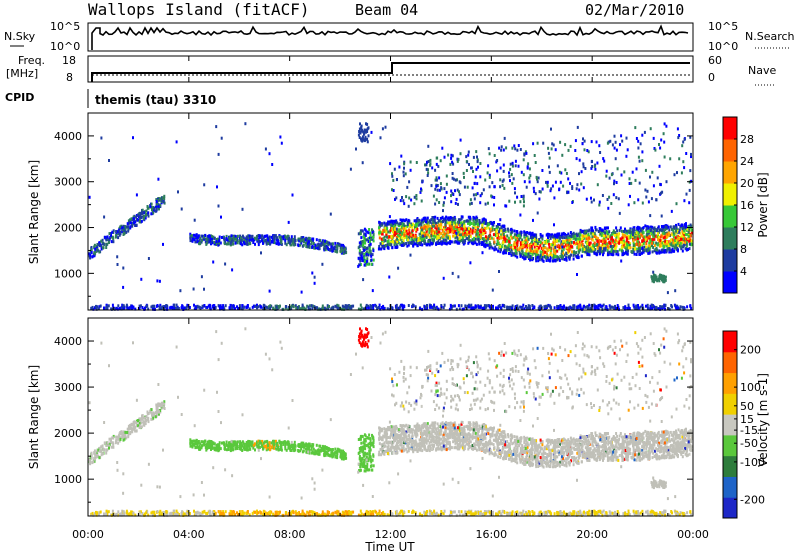 The width and height of the screenshot is (800, 554). What do you see at coordinates (711, 77) in the screenshot?
I see `nave-tick-bottom: 0` at bounding box center [711, 77].